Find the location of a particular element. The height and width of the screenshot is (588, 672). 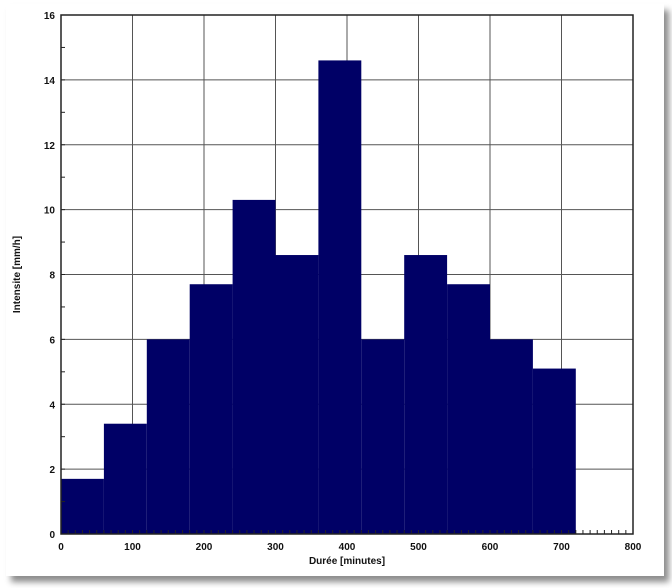

y-tick-label-1: 2 is located at coordinates (52, 470).